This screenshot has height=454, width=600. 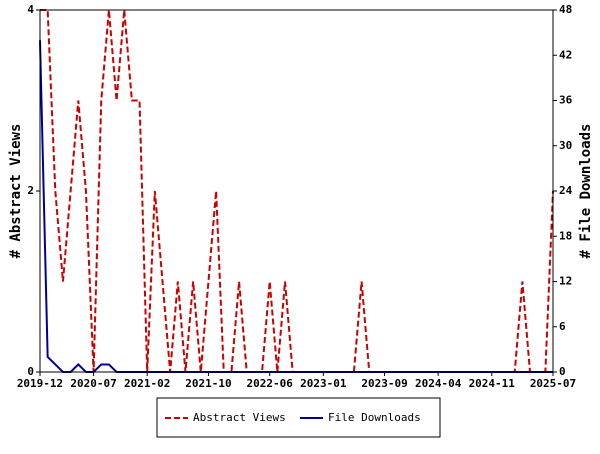 I want to click on x-tick-label: 2021-02, so click(x=147, y=383).